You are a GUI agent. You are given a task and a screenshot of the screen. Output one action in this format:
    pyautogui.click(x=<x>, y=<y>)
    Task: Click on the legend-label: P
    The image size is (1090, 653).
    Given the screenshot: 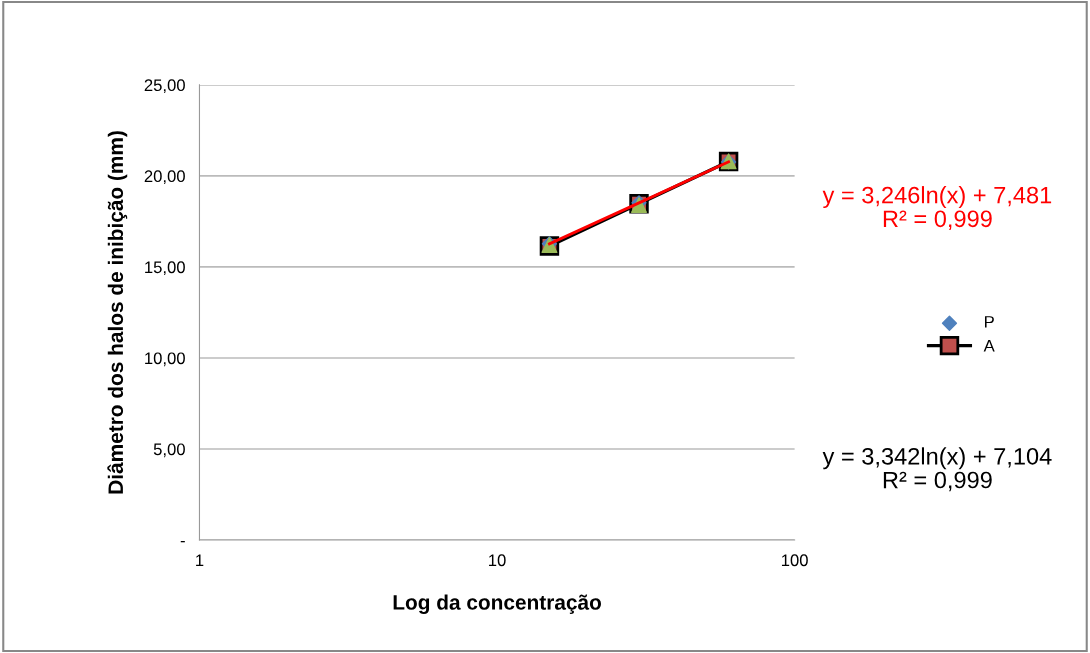 What is the action you would take?
    pyautogui.click(x=989, y=322)
    